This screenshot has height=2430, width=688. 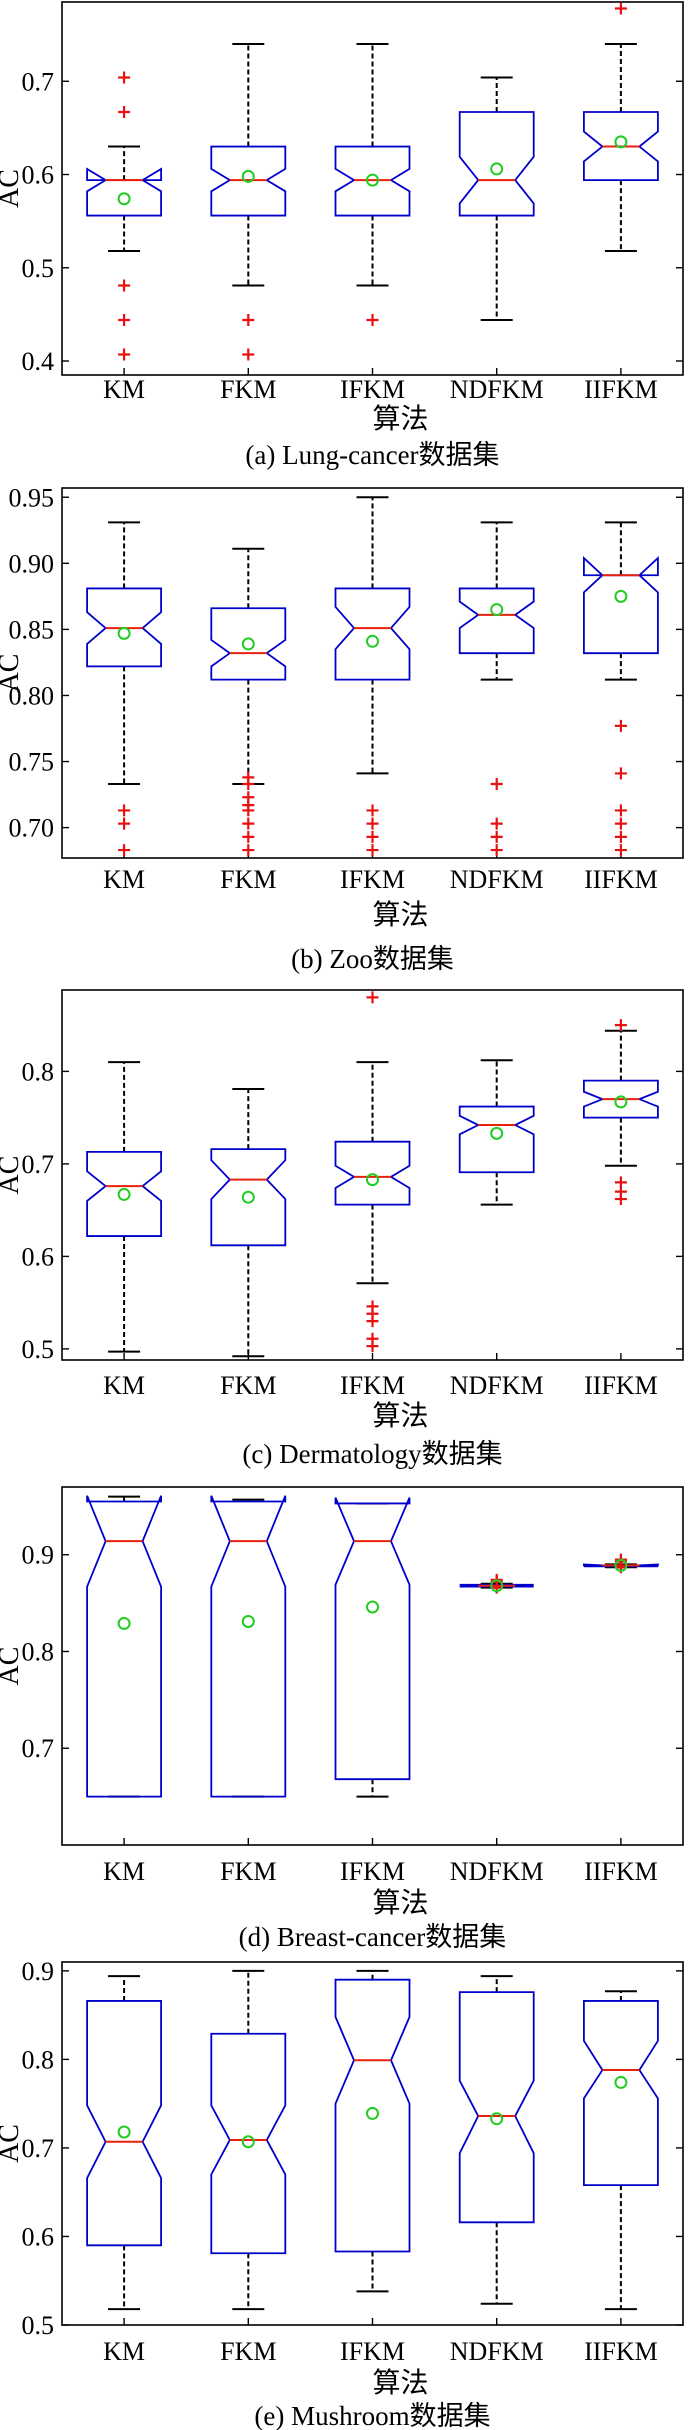 I want to click on y-tick-label: 0.70, so click(x=32, y=828).